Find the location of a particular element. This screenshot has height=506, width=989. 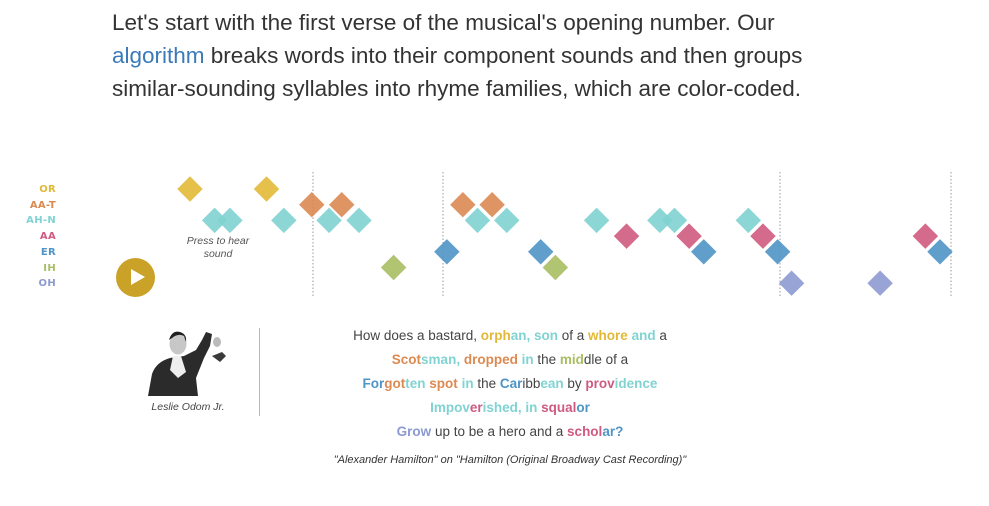

press-hint: Press to hear sound is located at coordinates (218, 247).